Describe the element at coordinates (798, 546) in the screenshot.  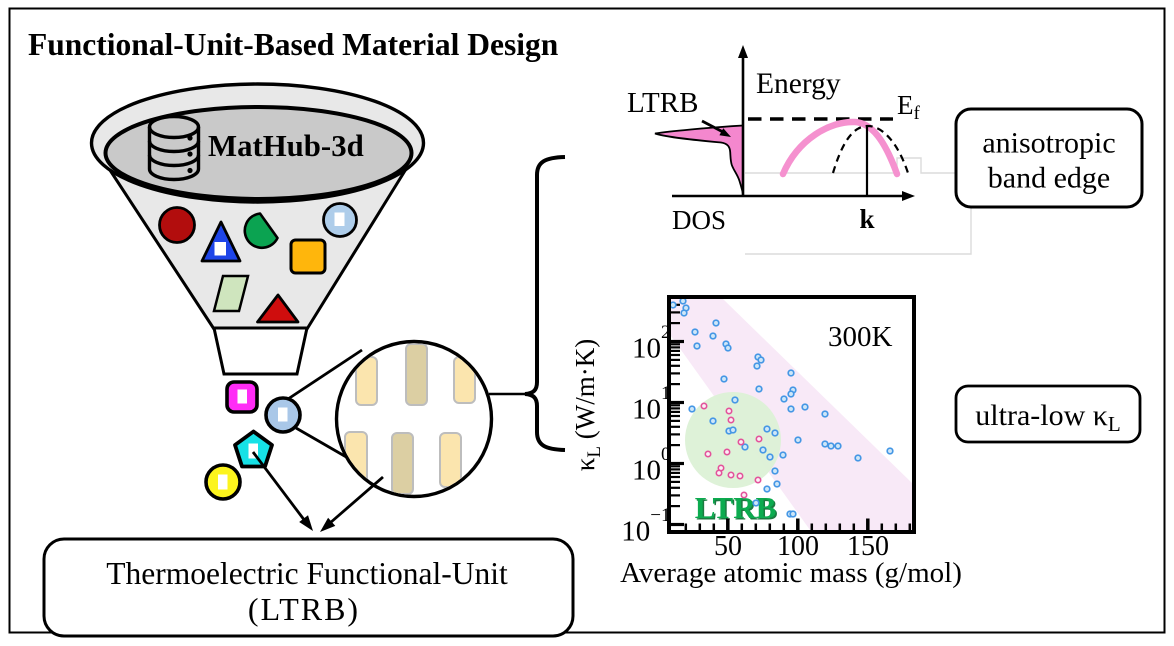
I see `svg-text: 100` at that location.